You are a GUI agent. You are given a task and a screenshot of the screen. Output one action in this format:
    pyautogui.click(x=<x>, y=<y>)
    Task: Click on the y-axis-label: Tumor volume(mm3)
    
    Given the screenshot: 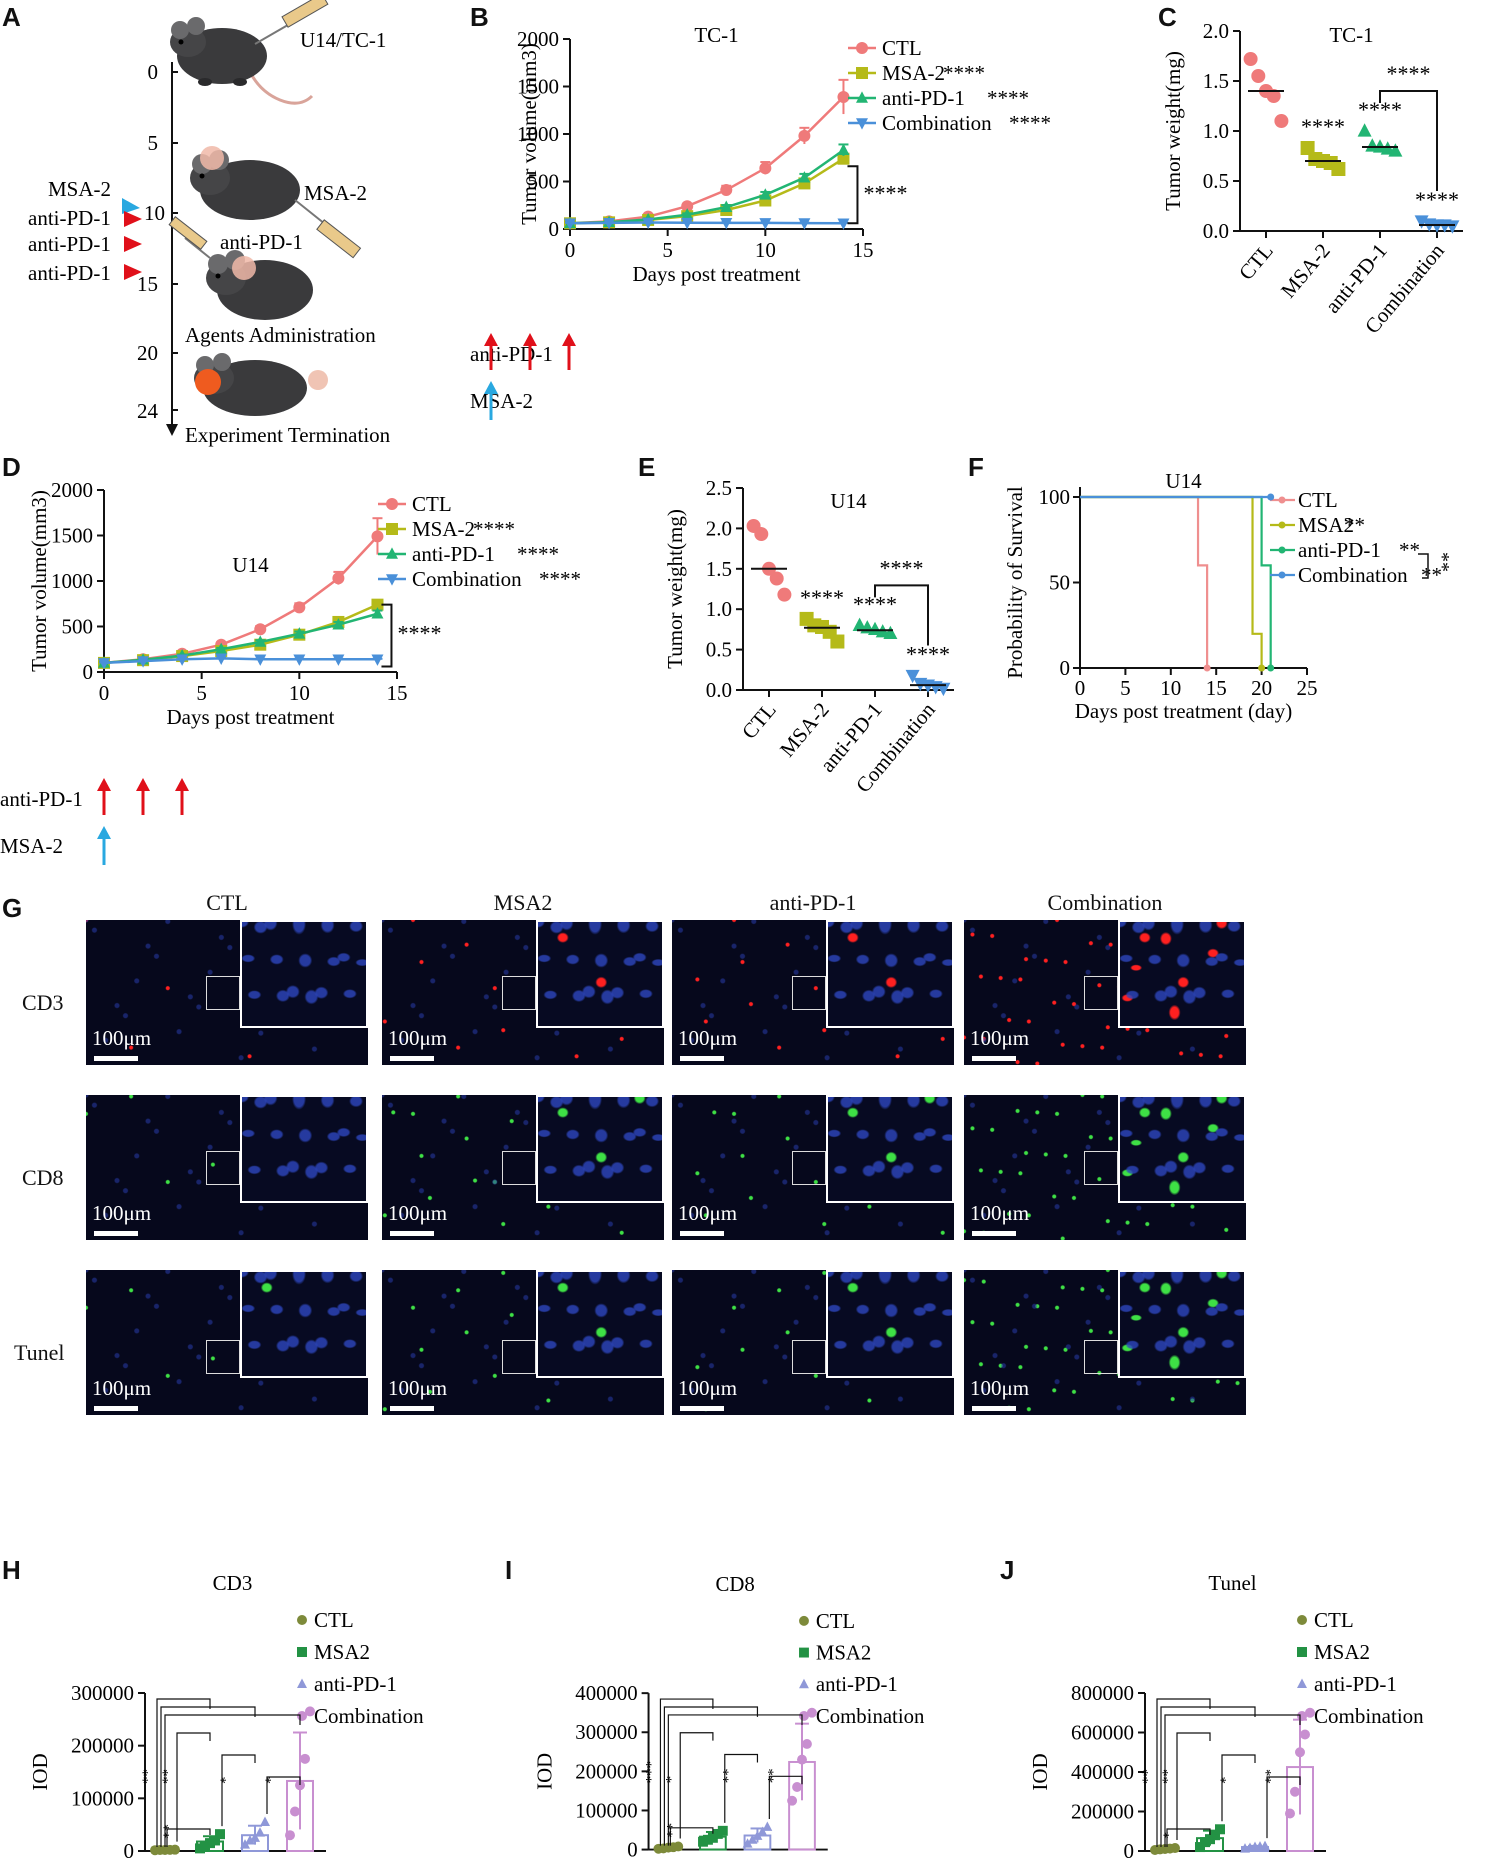 What is the action you would take?
    pyautogui.click(x=529, y=134)
    